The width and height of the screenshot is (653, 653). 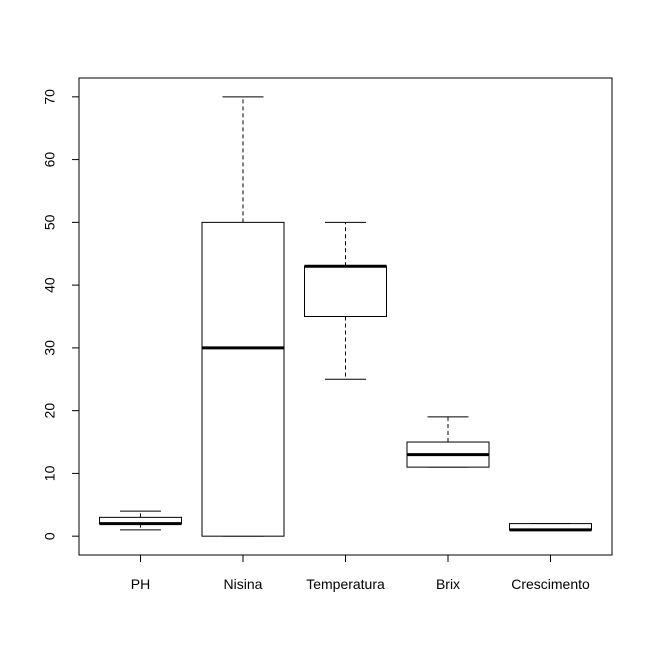 I want to click on y-tick-label: 60, so click(x=50, y=160).